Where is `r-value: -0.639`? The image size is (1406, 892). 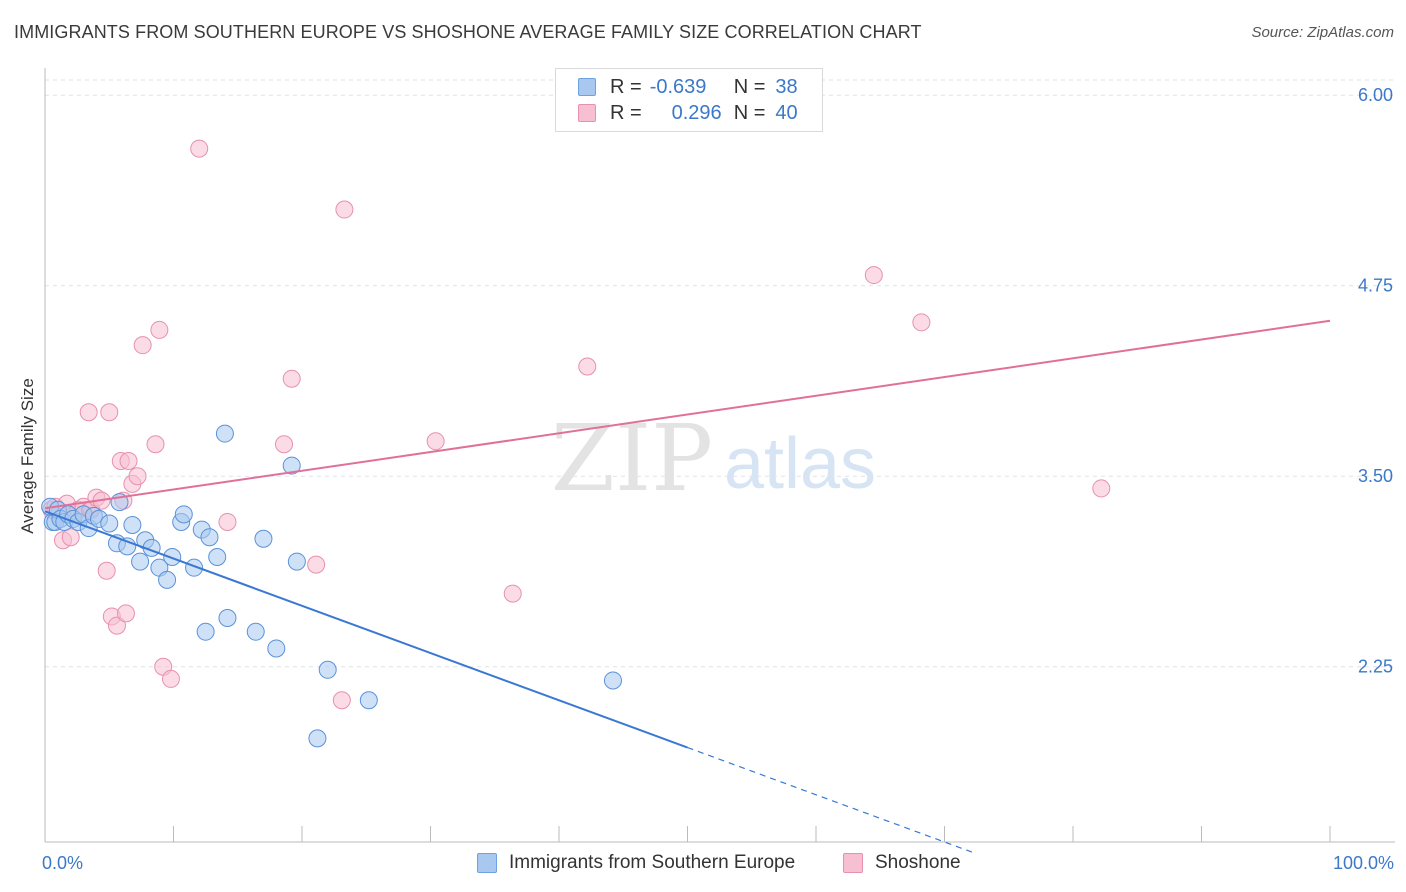 r-value: -0.639 is located at coordinates (678, 86).